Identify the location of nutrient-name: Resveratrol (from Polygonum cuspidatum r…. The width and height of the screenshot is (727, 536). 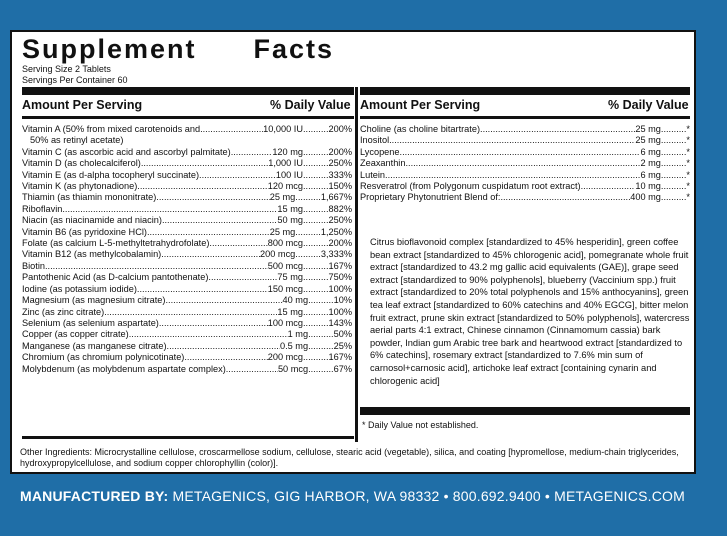
(470, 186).